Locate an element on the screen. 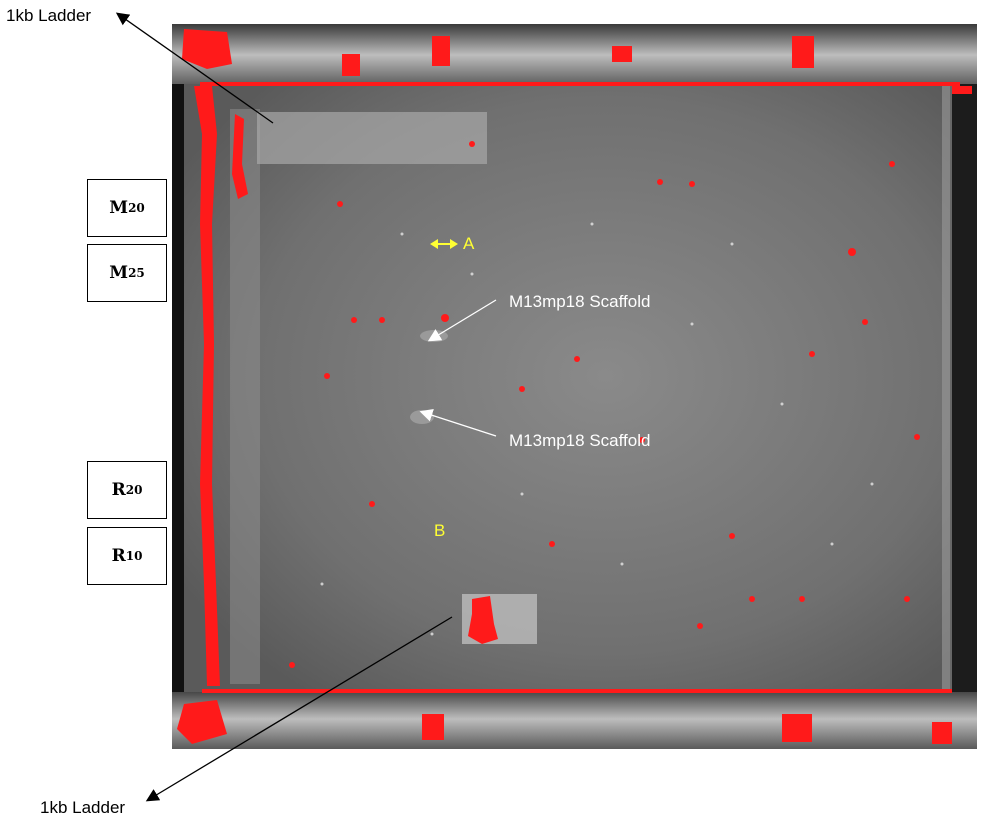 This screenshot has width=990, height=823. ladder-label-bottom: 1kb Ladder is located at coordinates (83, 807).